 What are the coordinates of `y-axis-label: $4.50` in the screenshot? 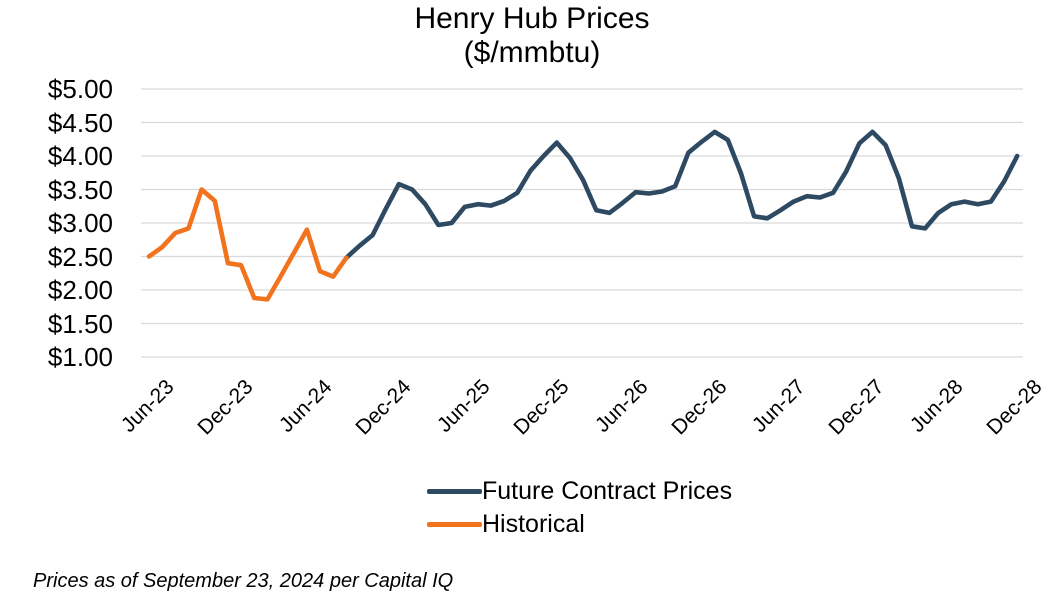 It's located at (80, 122).